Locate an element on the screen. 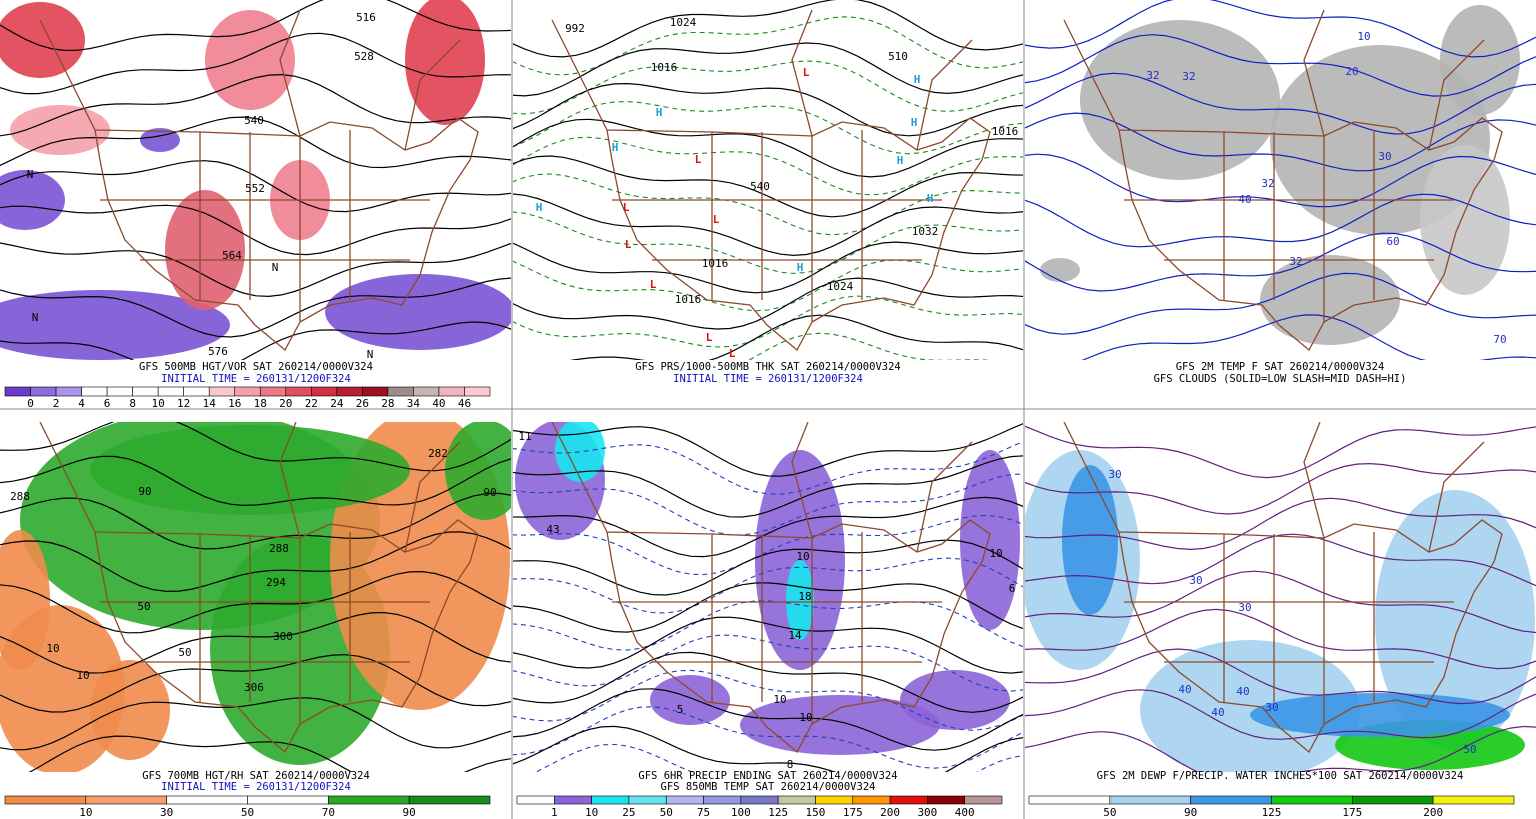 The width and height of the screenshot is (1536, 819). colorbar-label: 1 is located at coordinates (554, 812).